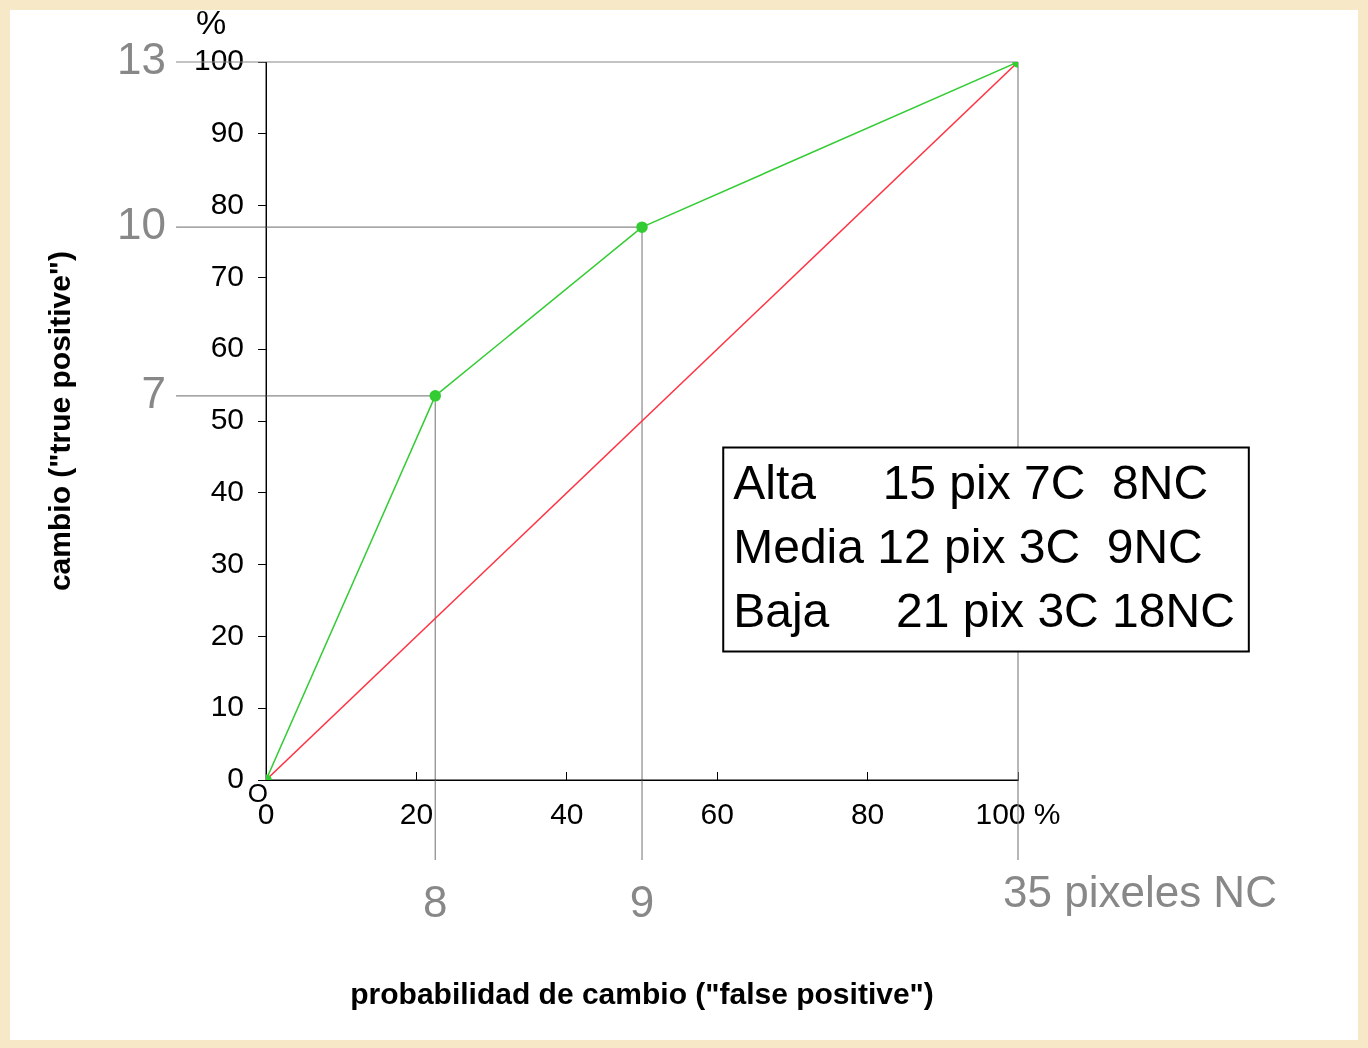  I want to click on annotation: Alta 15 pix 7C 8NC, so click(971, 482).